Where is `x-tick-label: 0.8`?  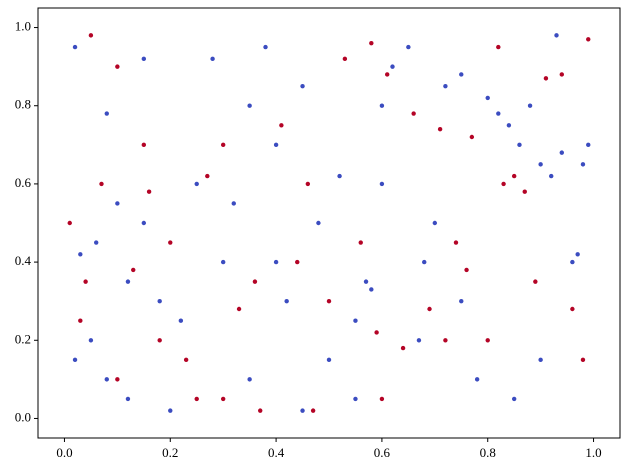
x-tick-label: 0.8 is located at coordinates (488, 452).